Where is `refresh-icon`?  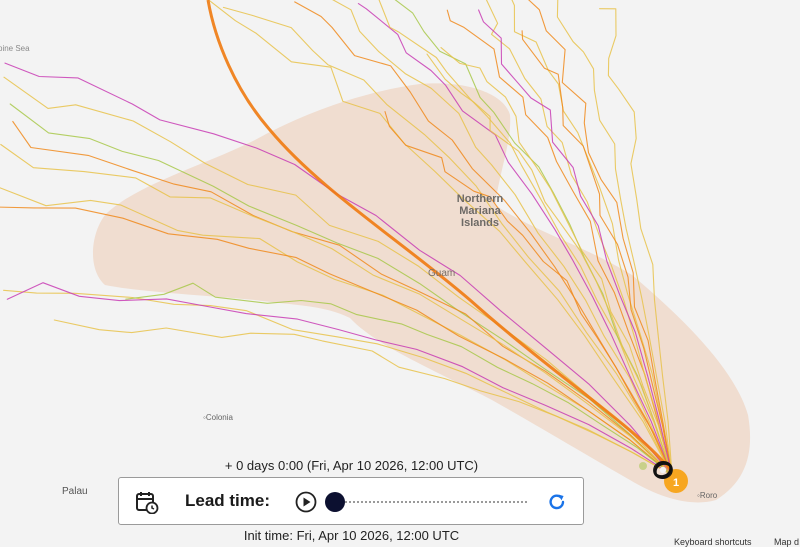
refresh-icon is located at coordinates (557, 502).